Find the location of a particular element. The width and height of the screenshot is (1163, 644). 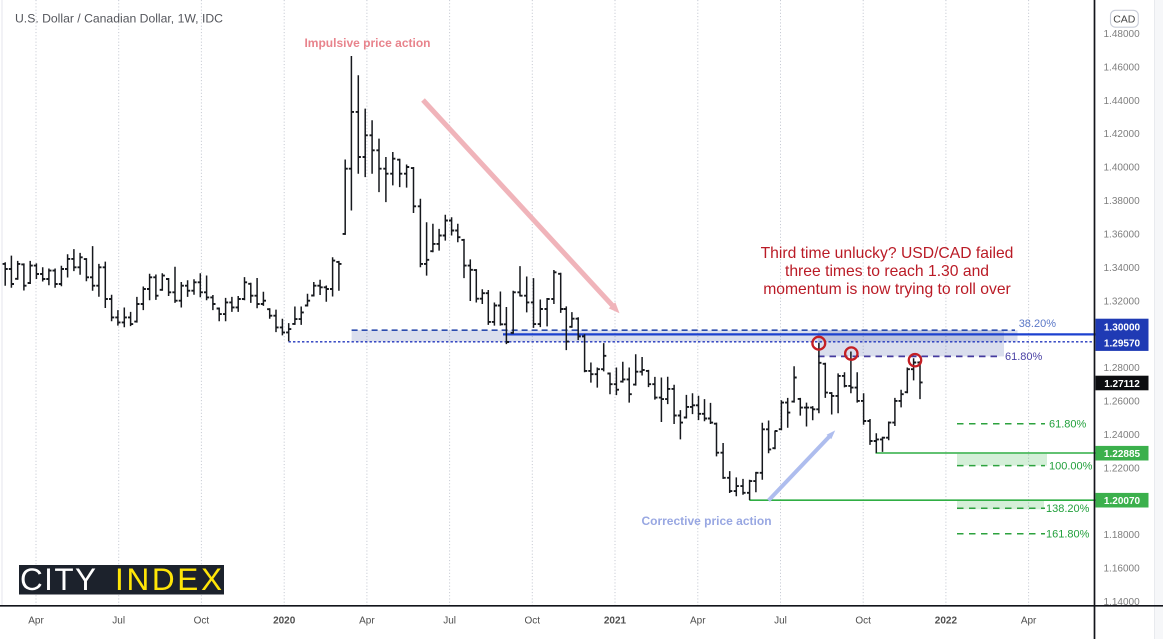

svg-text: CITY is located at coordinates (58, 579).